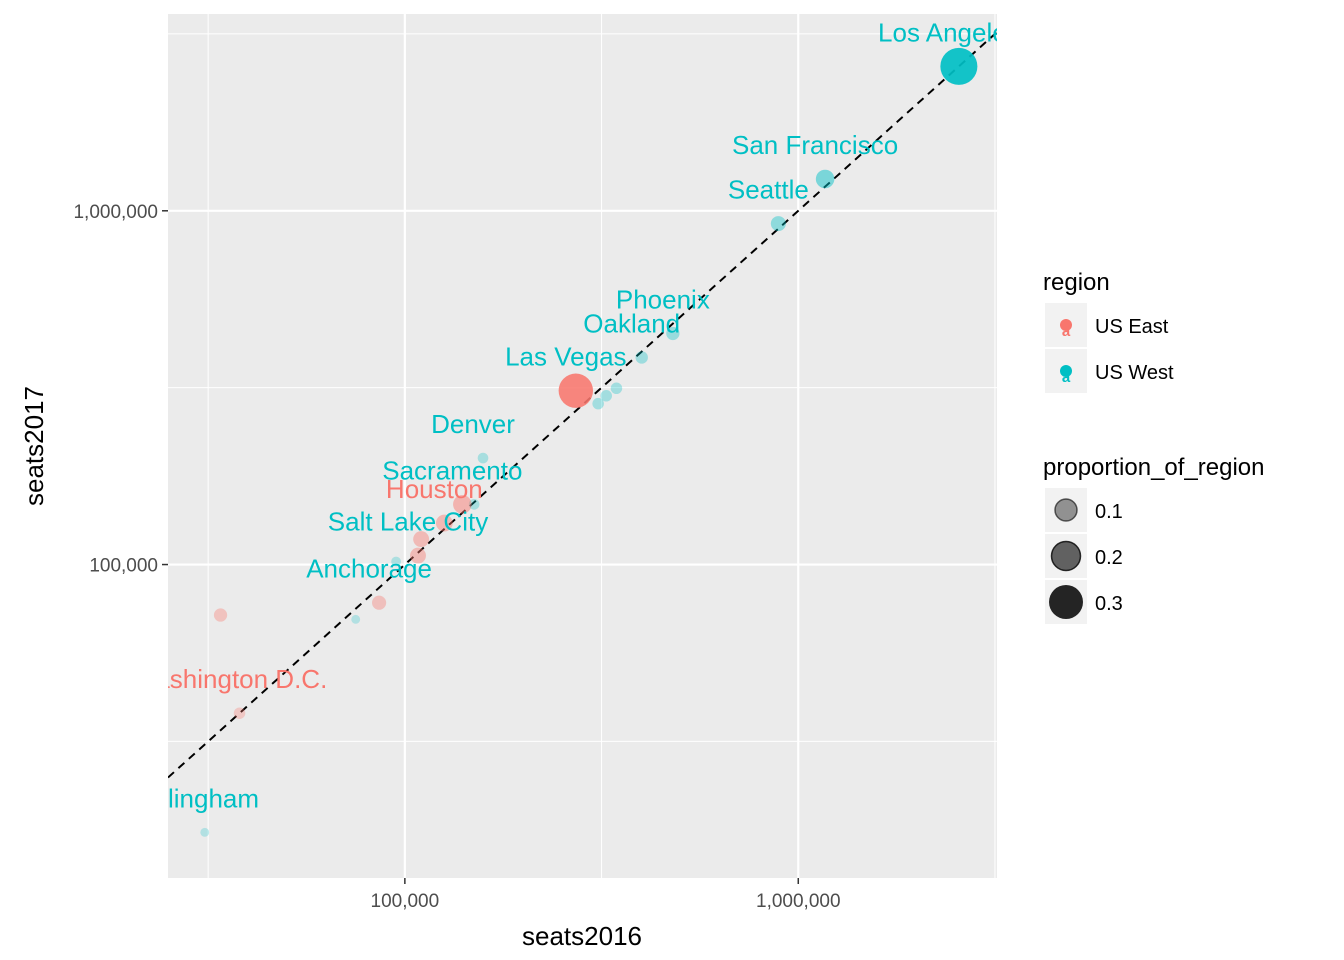 The height and width of the screenshot is (960, 1344). I want to click on point-label-8: Houston, so click(434, 489).